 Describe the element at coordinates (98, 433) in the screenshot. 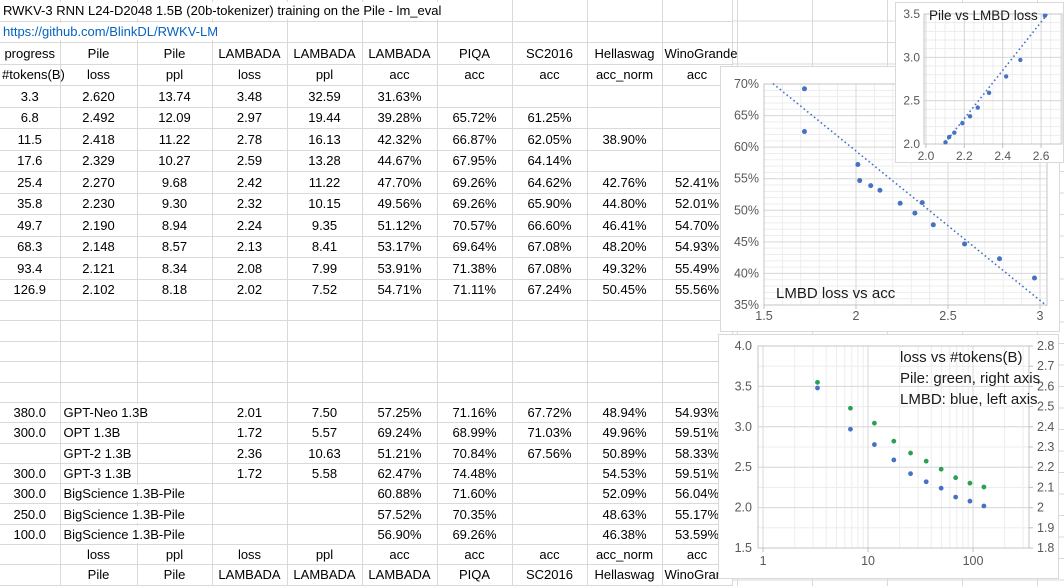

I see `cell: OPT 1.3B` at that location.